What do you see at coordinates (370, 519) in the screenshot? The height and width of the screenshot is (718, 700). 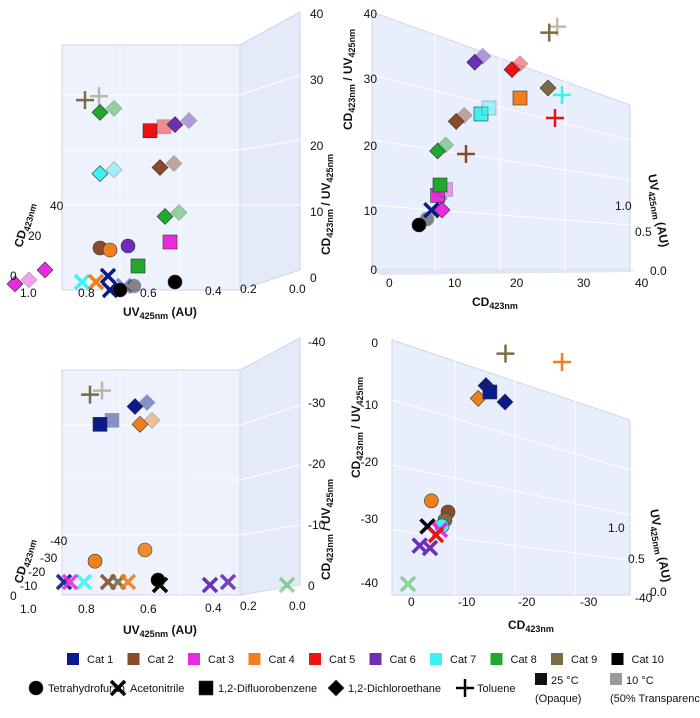 I see `p4-ztick: -30` at bounding box center [370, 519].